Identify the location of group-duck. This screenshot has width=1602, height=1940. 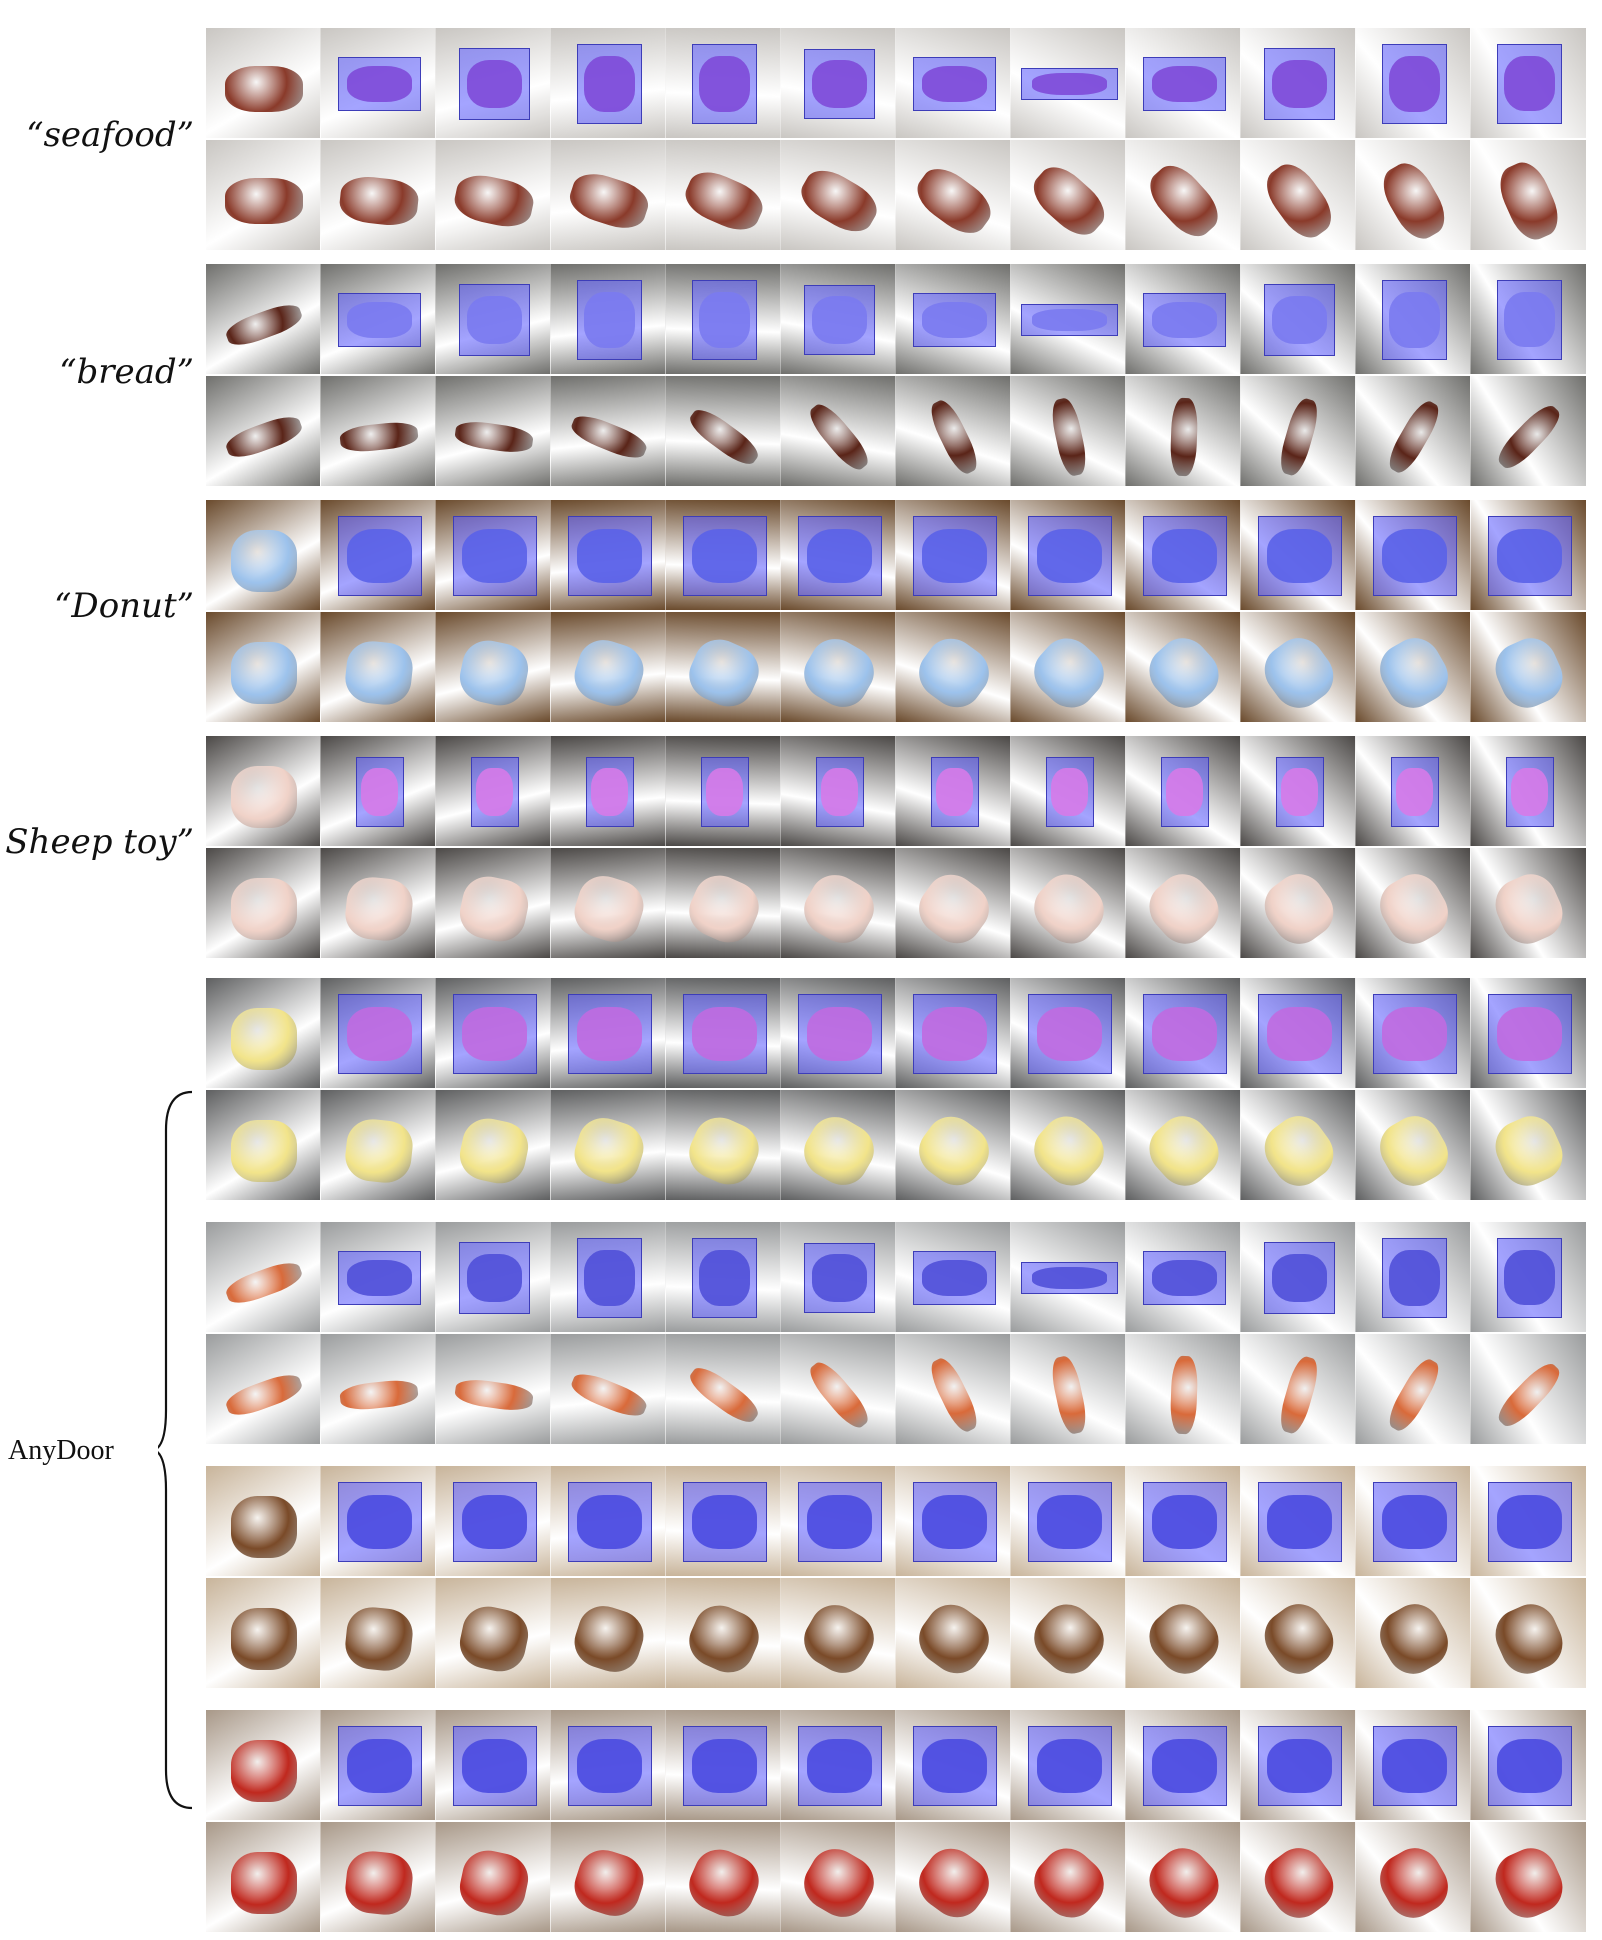
(896, 1090).